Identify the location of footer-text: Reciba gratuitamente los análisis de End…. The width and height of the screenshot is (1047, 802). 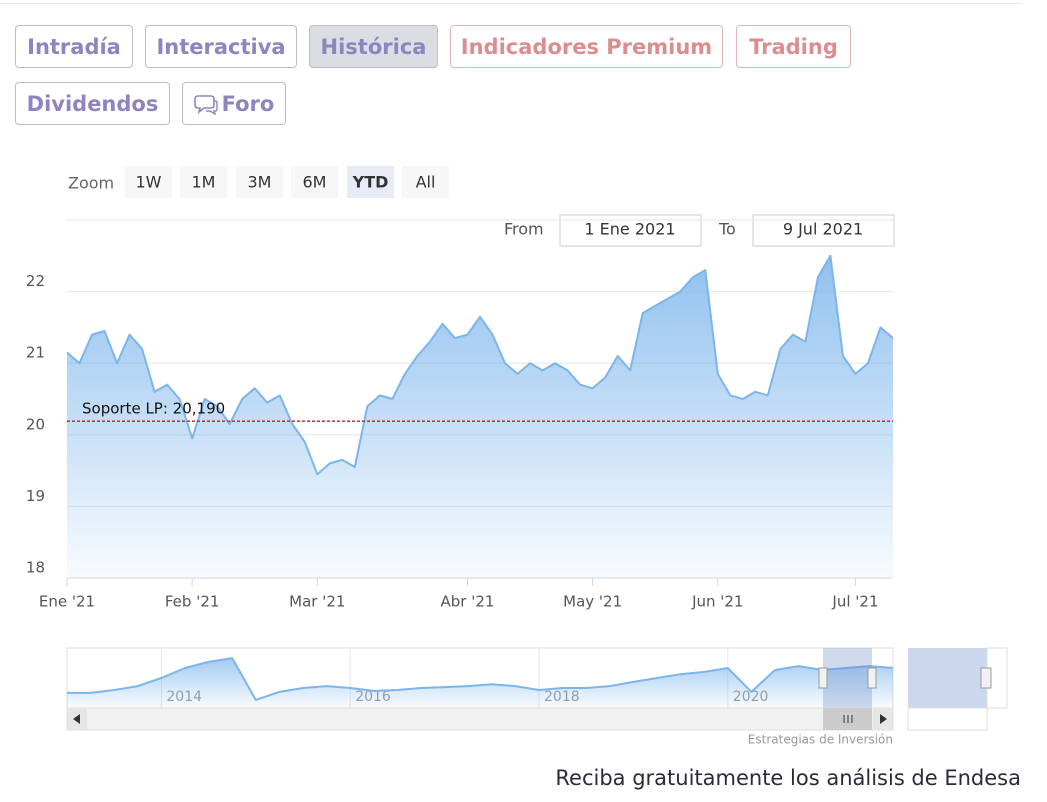
(788, 778).